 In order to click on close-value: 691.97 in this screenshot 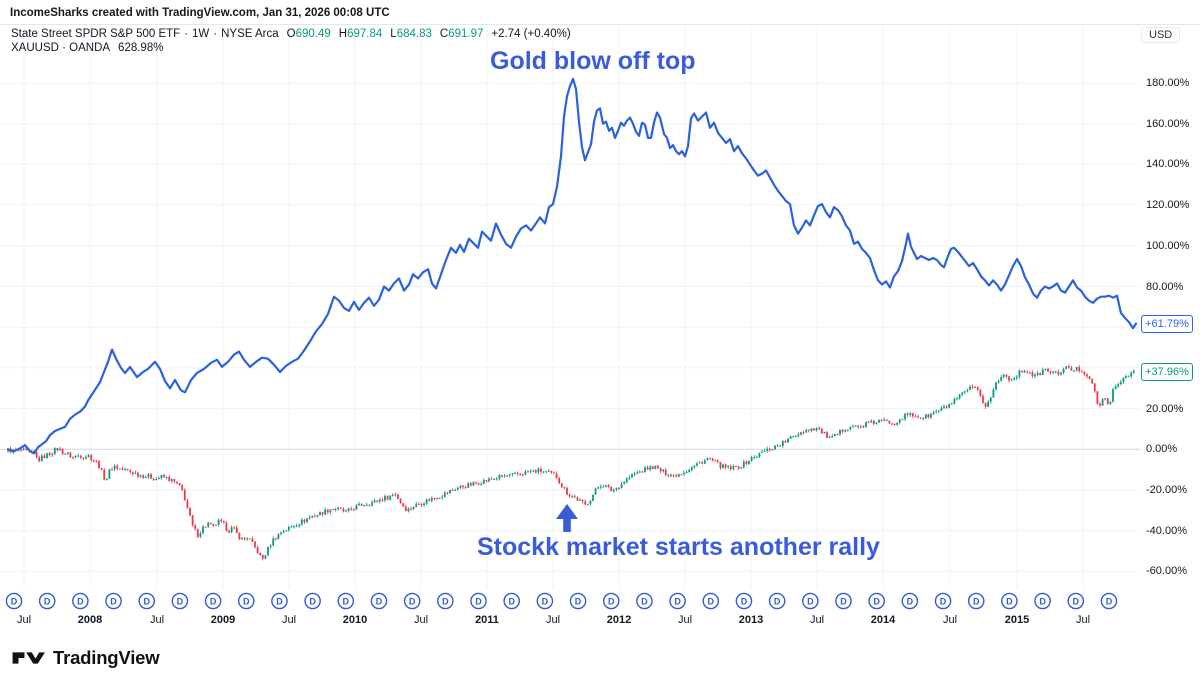, I will do `click(466, 34)`.